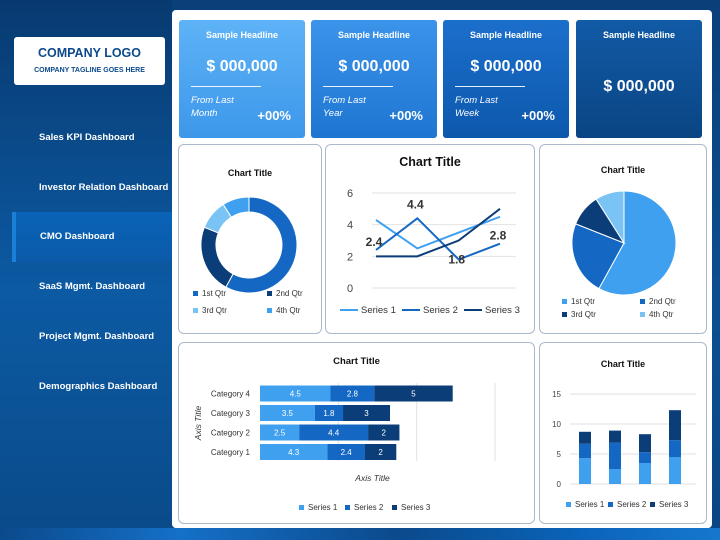 This screenshot has width=720, height=540. What do you see at coordinates (97, 336) in the screenshot?
I see `nav-item-project: Project Mgmt. Dashboard` at bounding box center [97, 336].